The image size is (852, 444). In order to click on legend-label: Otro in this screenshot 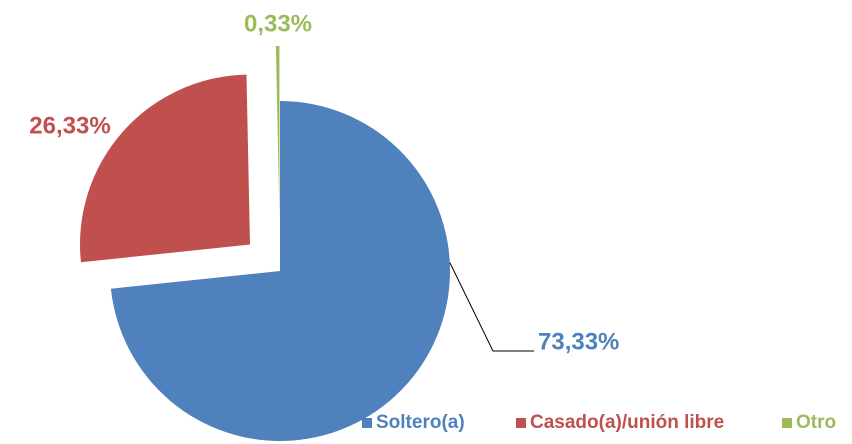, I will do `click(816, 422)`.